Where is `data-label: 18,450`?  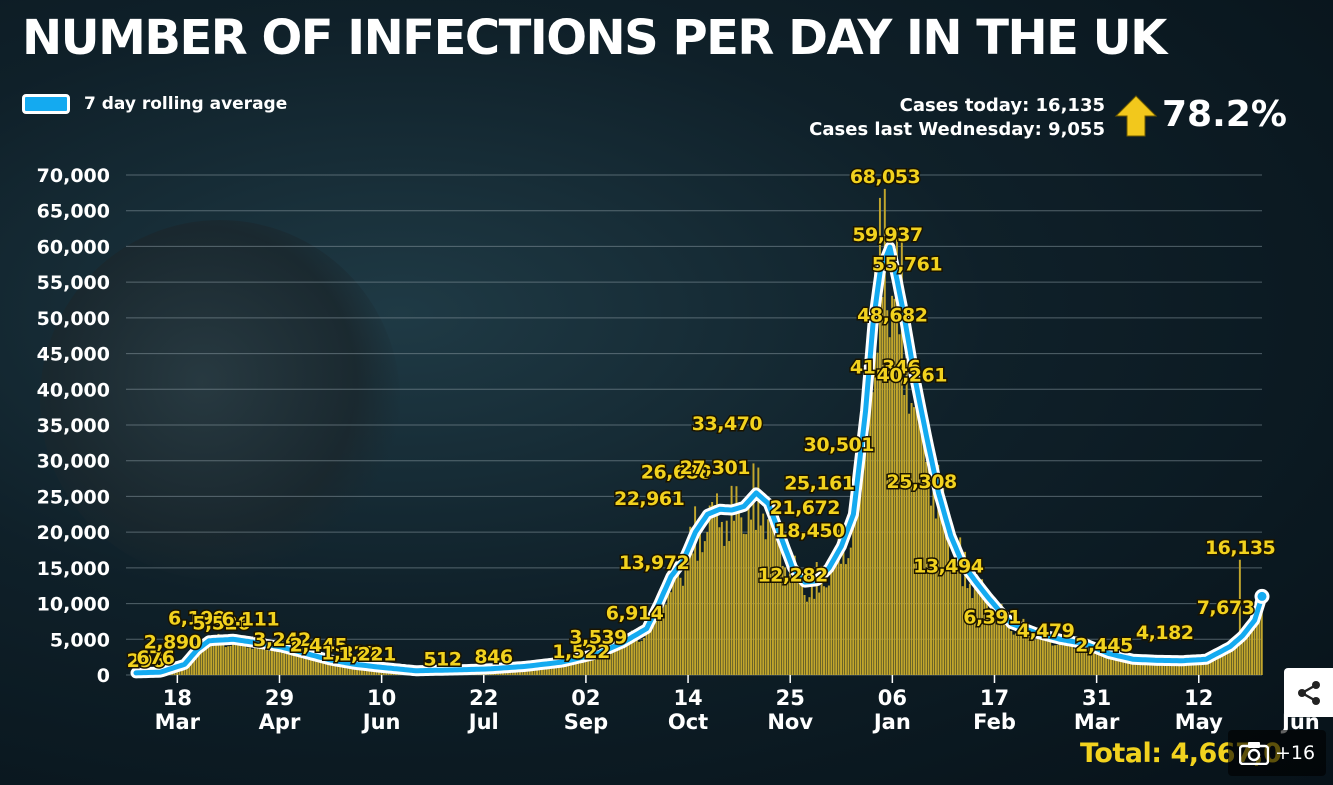 data-label: 18,450 is located at coordinates (809, 531).